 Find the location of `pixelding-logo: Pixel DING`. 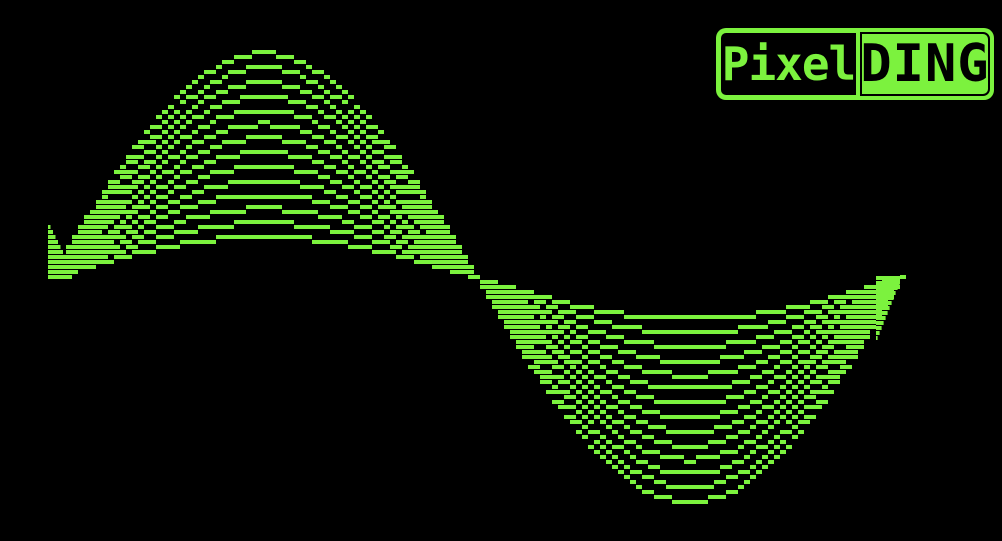

pixelding-logo: Pixel DING is located at coordinates (855, 64).